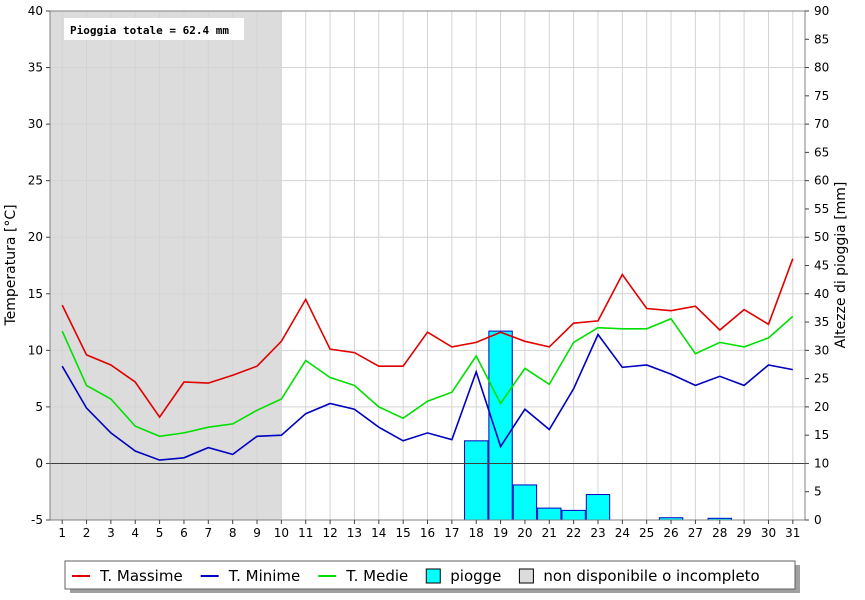 The image size is (865, 600). I want to click on legend-label-t-minime: T. Minime, so click(264, 576).